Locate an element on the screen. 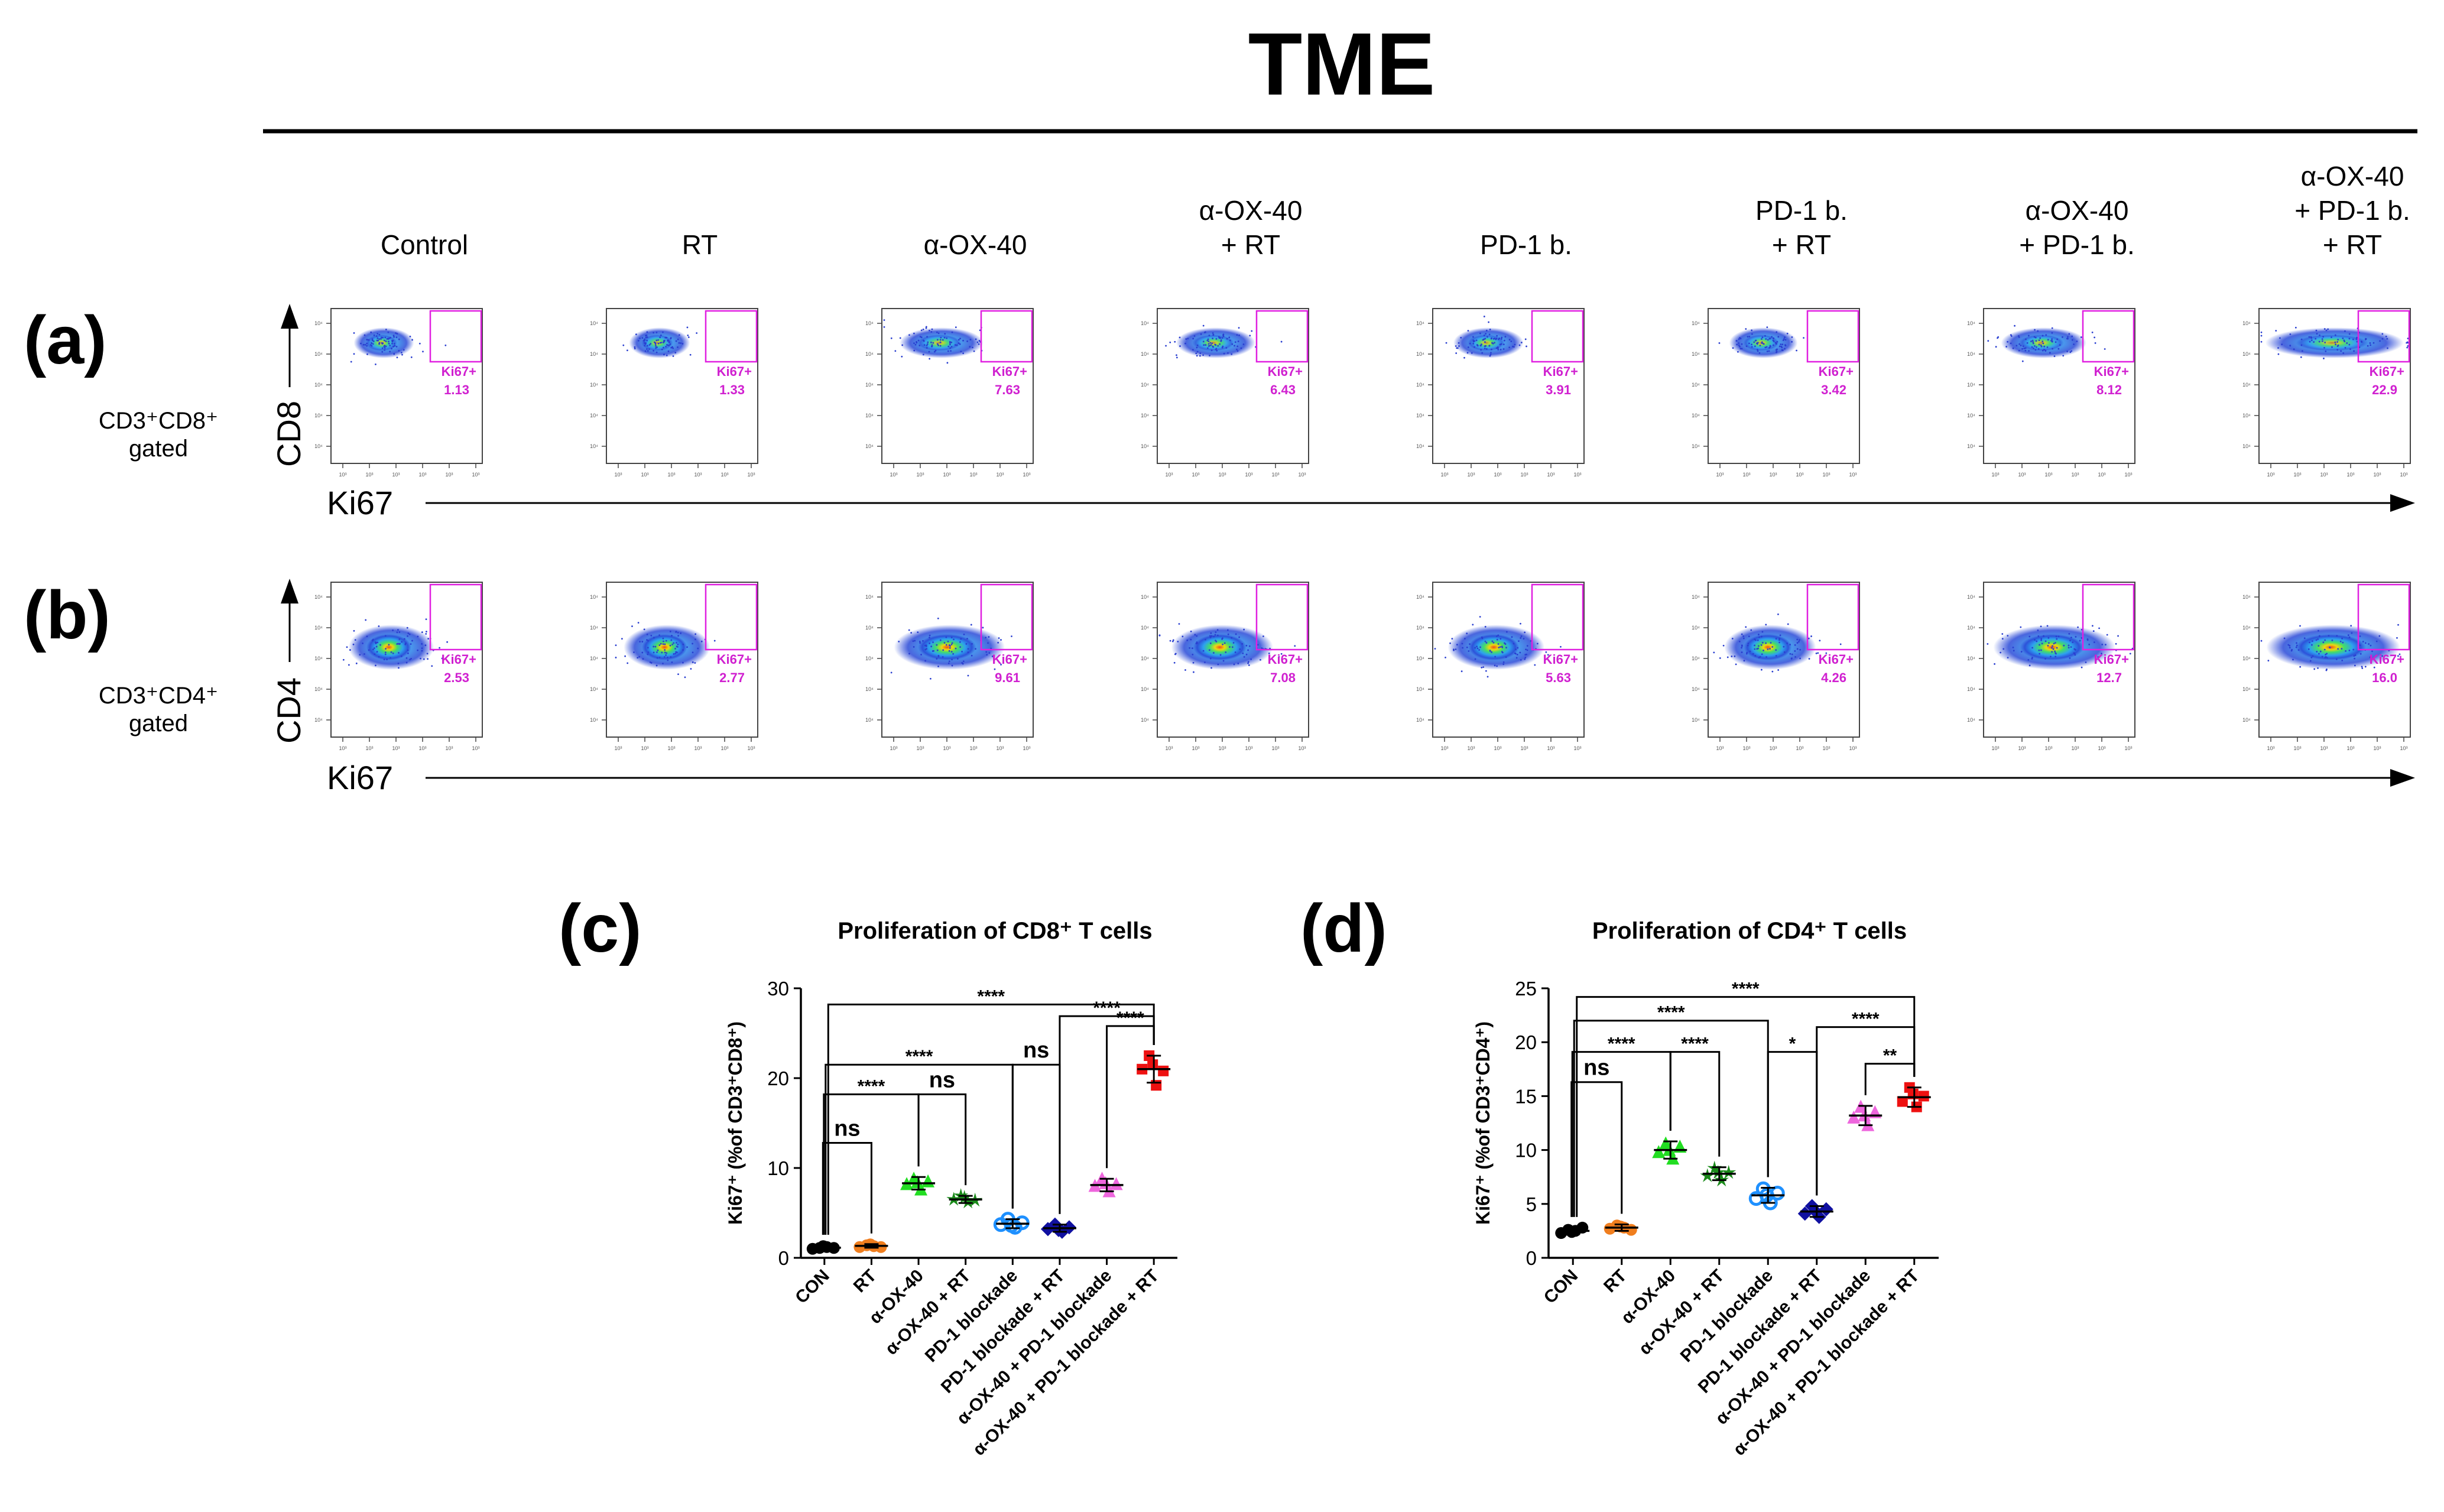 The width and height of the screenshot is (2444, 1512). ki67-gate-value: 8.12 is located at coordinates (2109, 390).